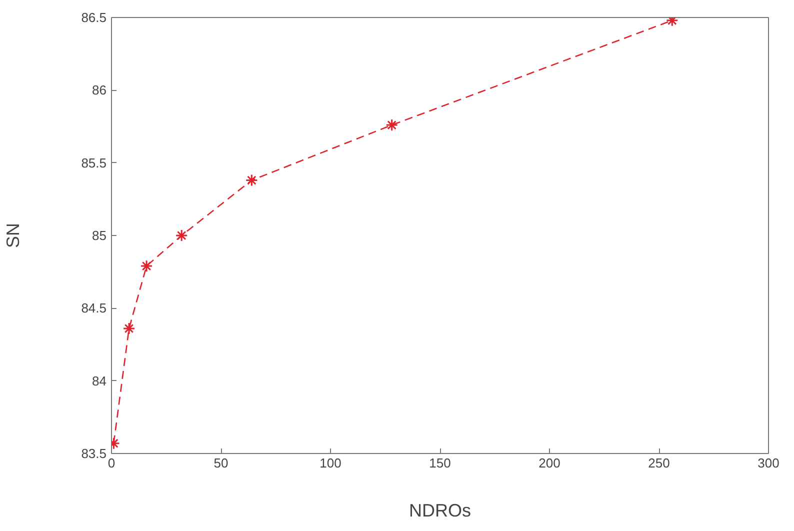 The image size is (794, 531). I want to click on x-tick-label: 150, so click(440, 463).